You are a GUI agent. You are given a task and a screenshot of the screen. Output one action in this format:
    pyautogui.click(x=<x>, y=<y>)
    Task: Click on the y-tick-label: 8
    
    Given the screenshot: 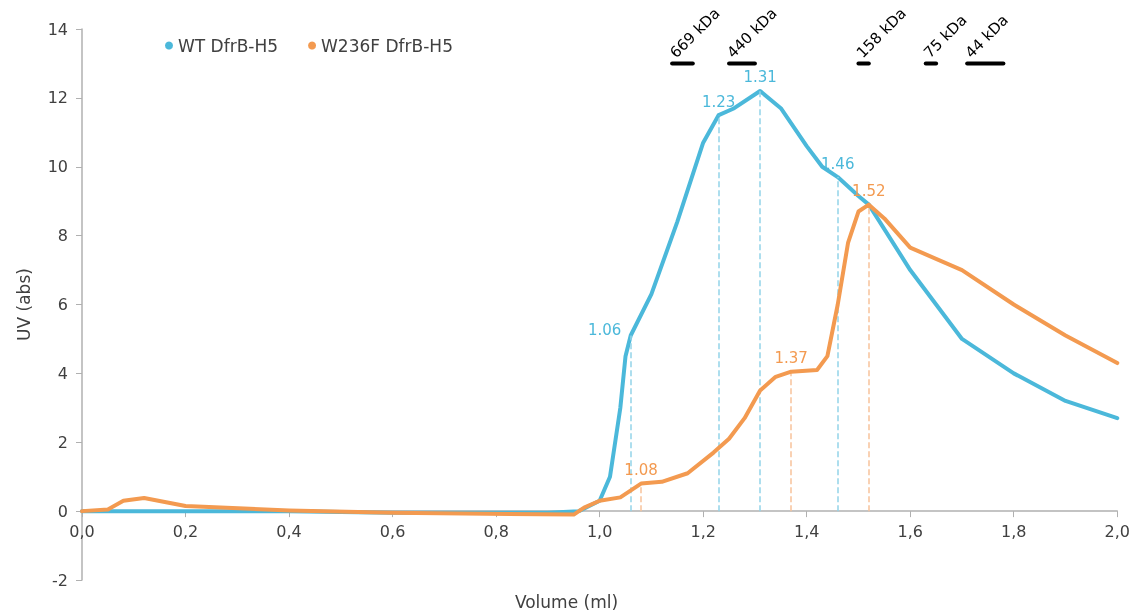 What is the action you would take?
    pyautogui.click(x=62, y=236)
    